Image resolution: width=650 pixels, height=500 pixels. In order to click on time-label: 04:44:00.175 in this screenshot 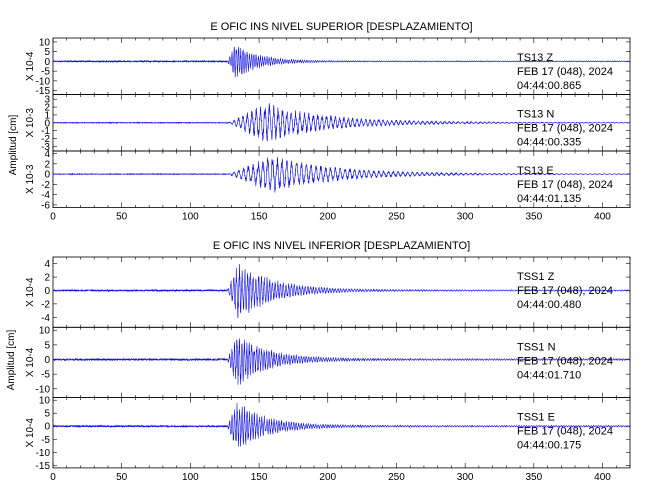, I will do `click(549, 446)`.